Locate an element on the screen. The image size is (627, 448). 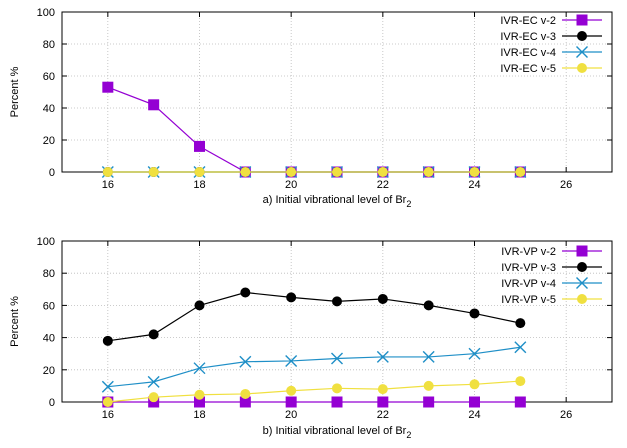
legend-label: IVR-VP v-3 is located at coordinates (528, 268).